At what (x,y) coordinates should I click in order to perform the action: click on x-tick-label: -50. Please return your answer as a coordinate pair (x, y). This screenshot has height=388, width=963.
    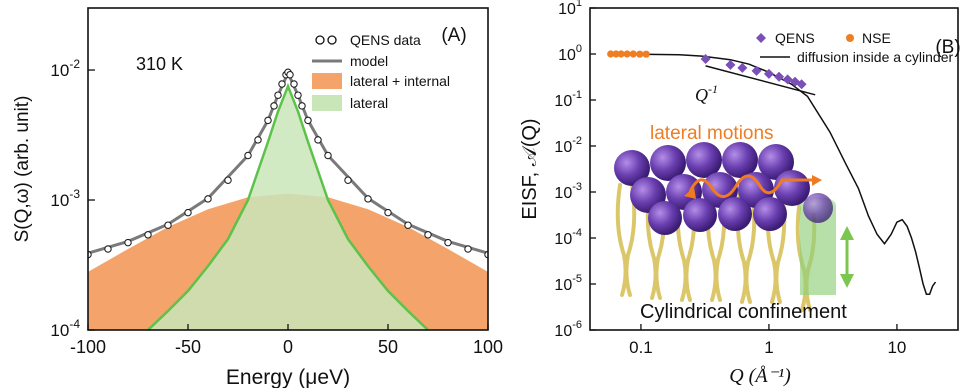
    Looking at the image, I should click on (188, 347).